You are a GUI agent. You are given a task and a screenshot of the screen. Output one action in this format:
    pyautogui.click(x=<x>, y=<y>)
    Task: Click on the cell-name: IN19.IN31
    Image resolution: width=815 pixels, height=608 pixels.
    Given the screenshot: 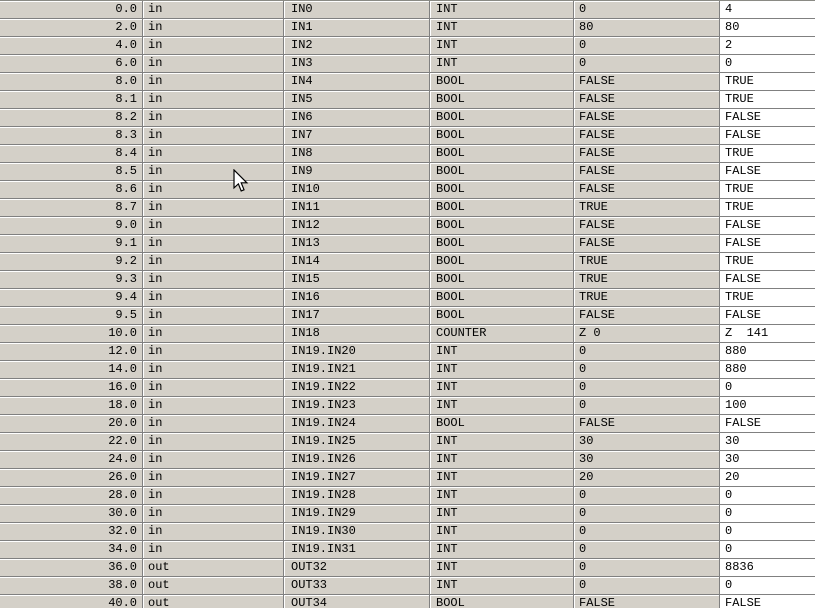 What is the action you would take?
    pyautogui.click(x=356, y=549)
    